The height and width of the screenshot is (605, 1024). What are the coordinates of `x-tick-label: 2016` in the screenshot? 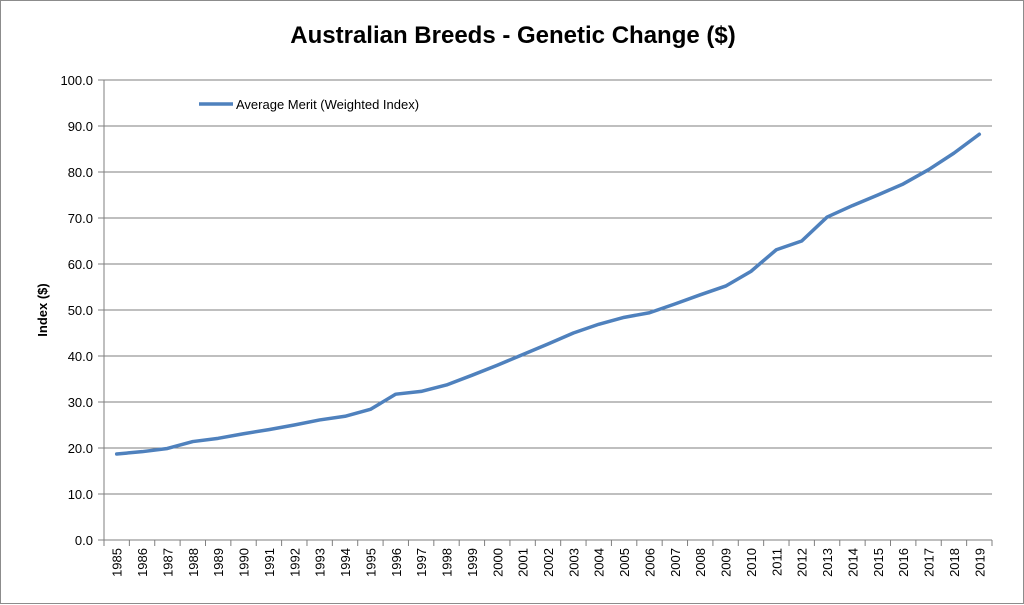 It's located at (903, 562).